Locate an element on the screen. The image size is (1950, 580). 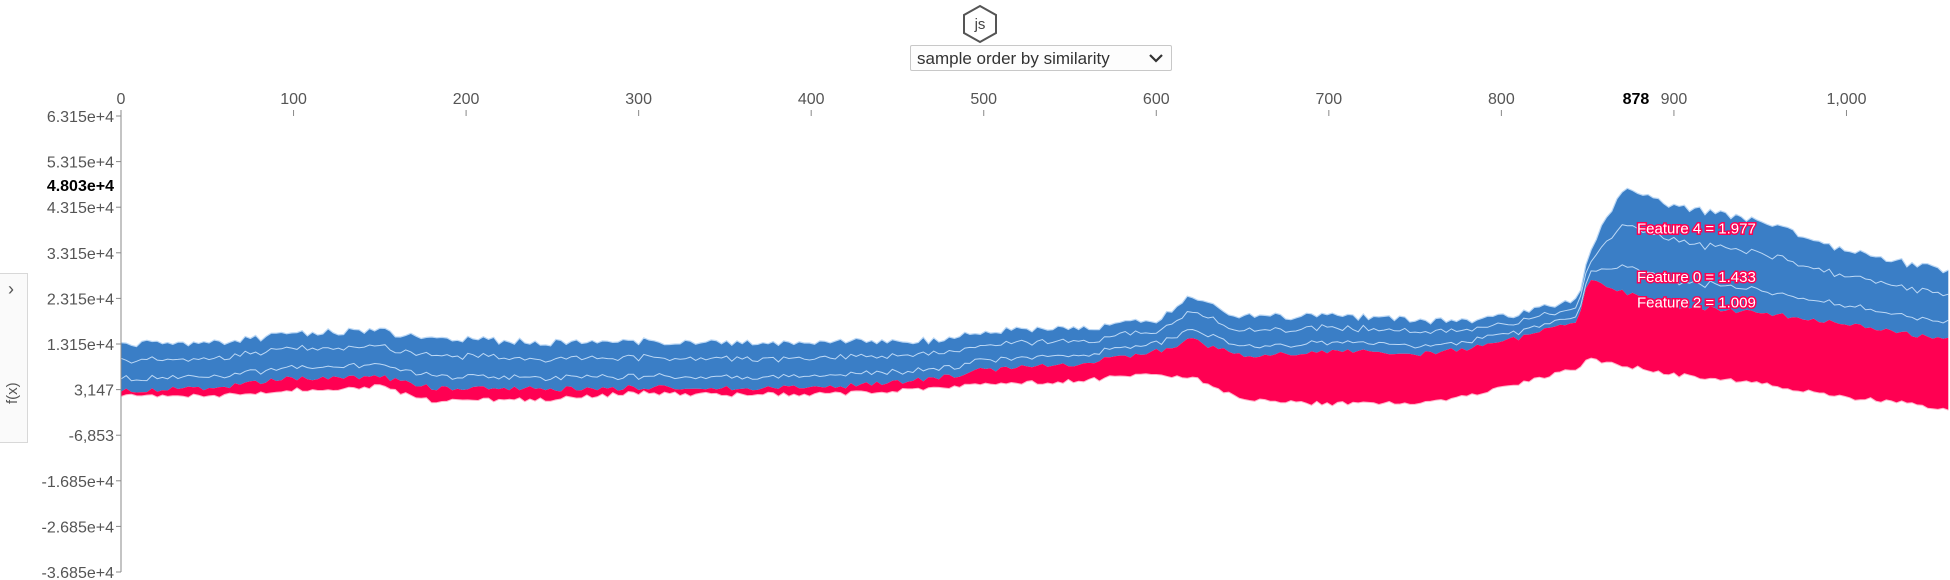
lower-edge-line is located at coordinates (1034, 384).